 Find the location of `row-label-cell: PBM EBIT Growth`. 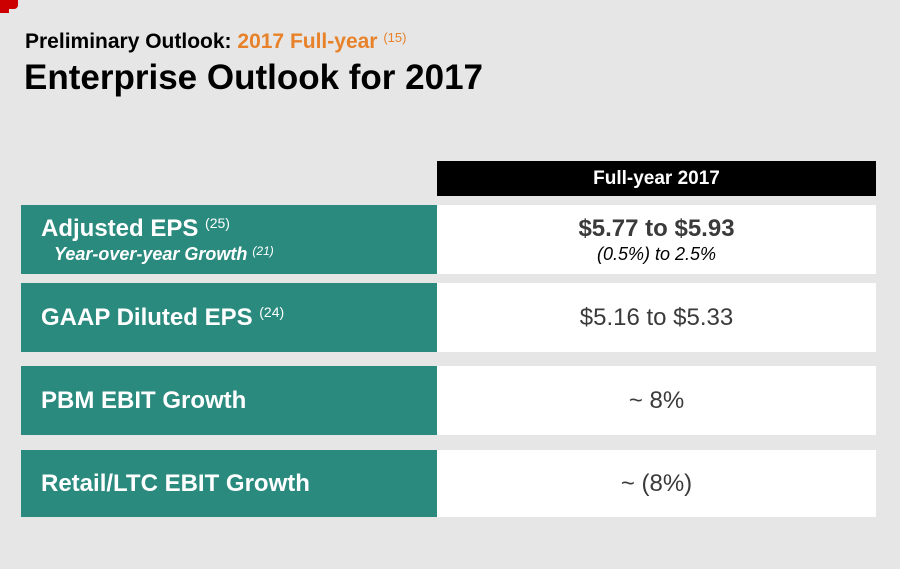

row-label-cell: PBM EBIT Growth is located at coordinates (229, 400).